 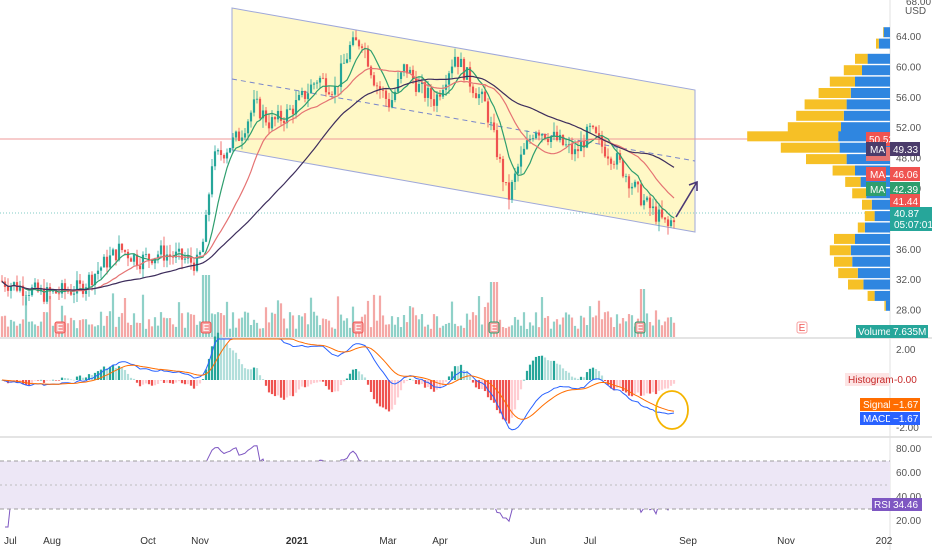 I want to click on signal-value: −1.67, so click(x=906, y=405).